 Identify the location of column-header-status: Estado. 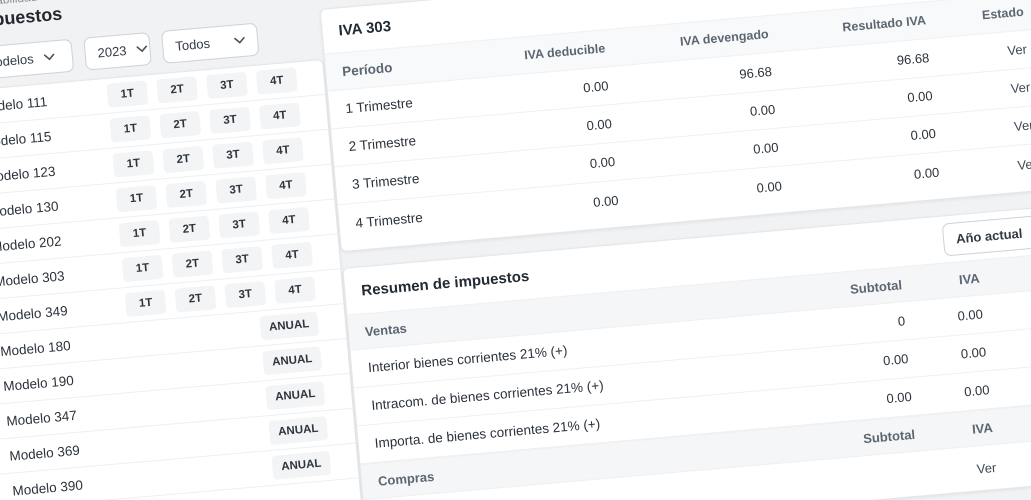
(1003, 13).